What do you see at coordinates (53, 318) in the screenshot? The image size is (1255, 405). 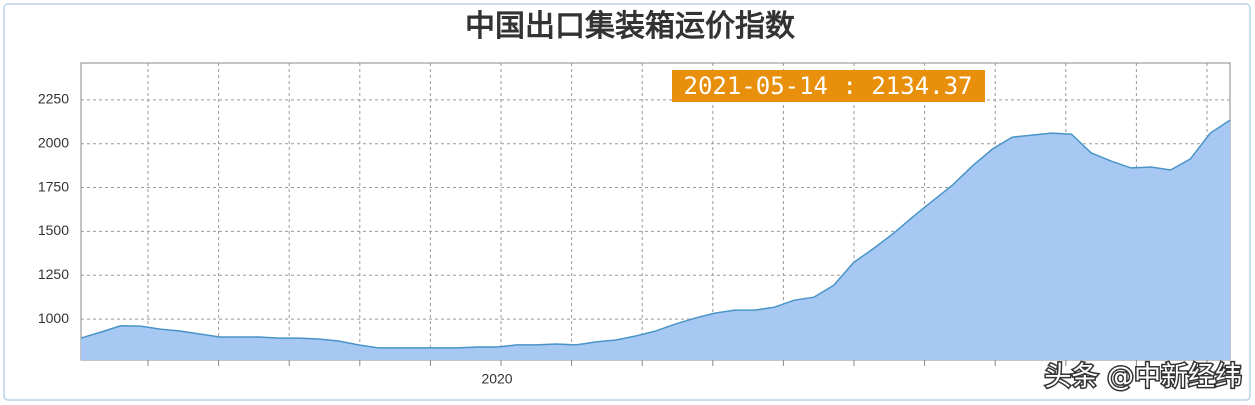 I see `y-tick-label: 1000` at bounding box center [53, 318].